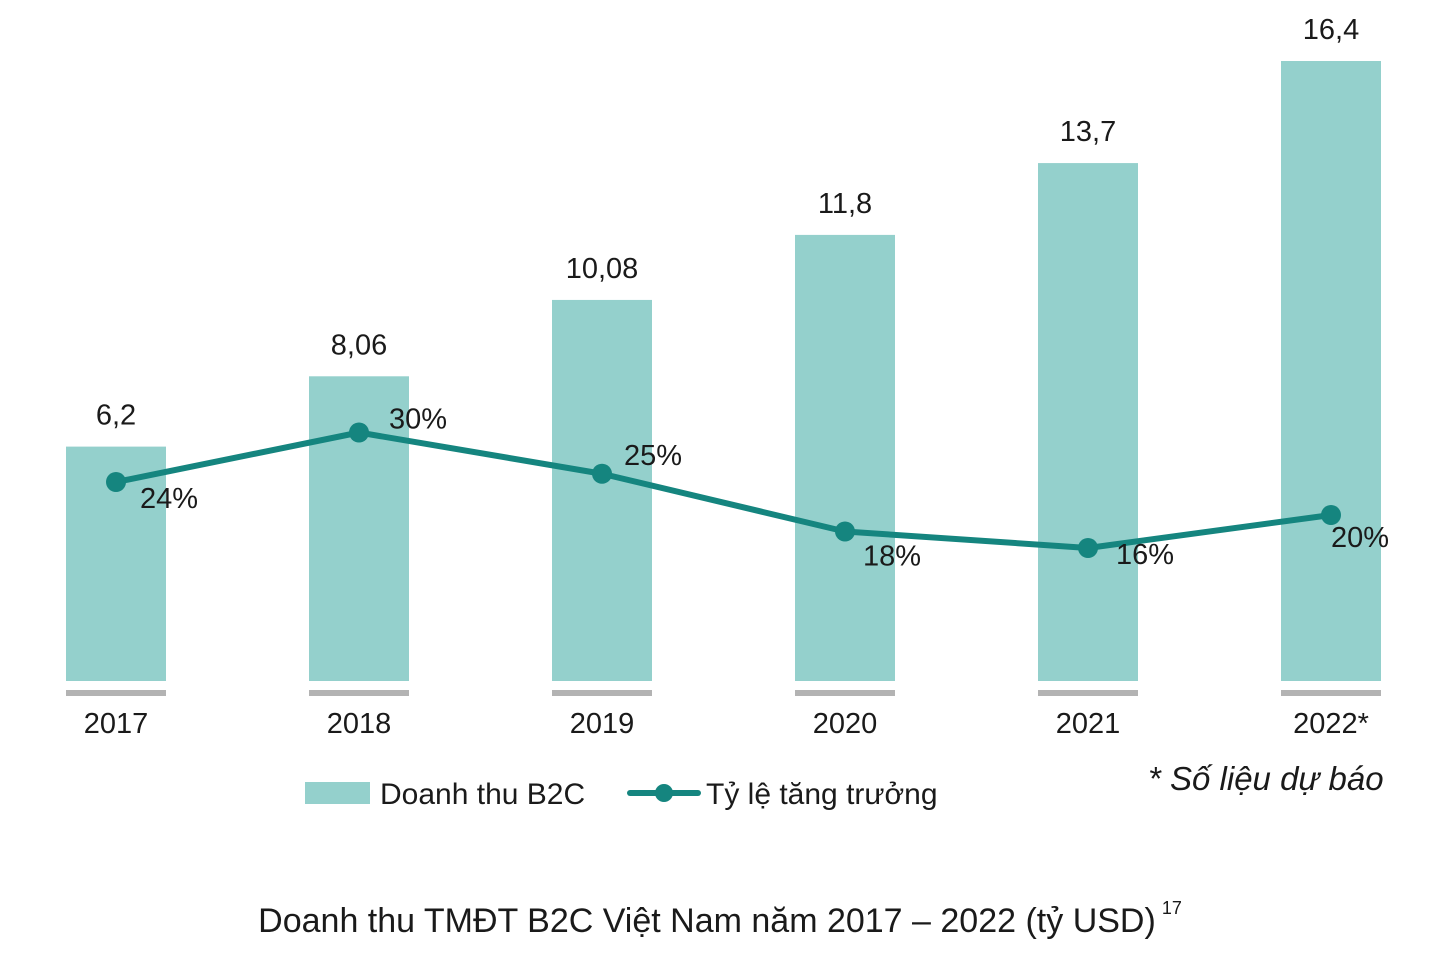 The width and height of the screenshot is (1440, 954). What do you see at coordinates (1360, 538) in the screenshot?
I see `growth-value-label: 20%` at bounding box center [1360, 538].